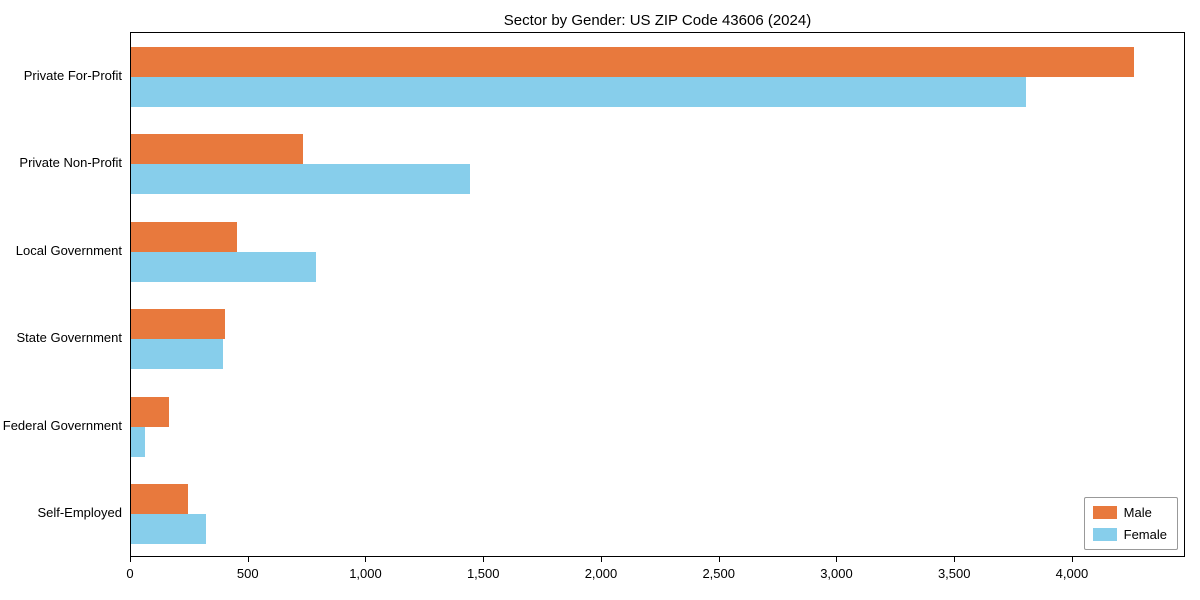  I want to click on x-tick-label: 3,500, so click(954, 573).